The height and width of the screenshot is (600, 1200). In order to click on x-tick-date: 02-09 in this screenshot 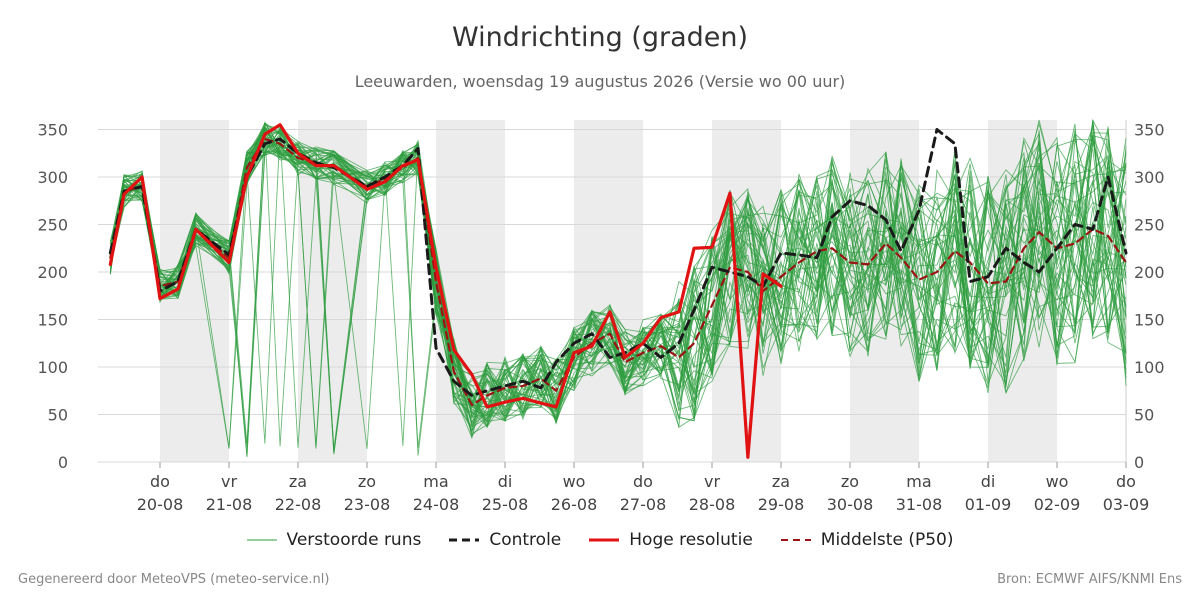, I will do `click(1057, 504)`.